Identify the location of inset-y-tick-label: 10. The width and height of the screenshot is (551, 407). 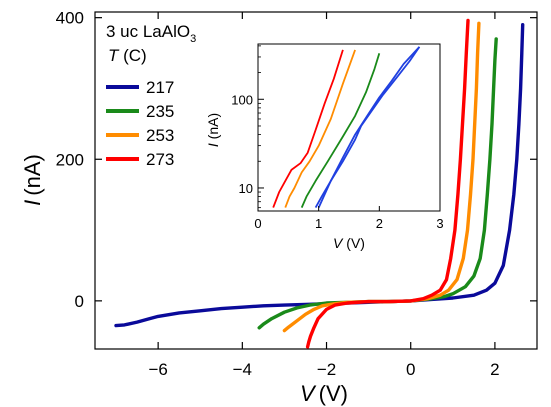
(246, 188).